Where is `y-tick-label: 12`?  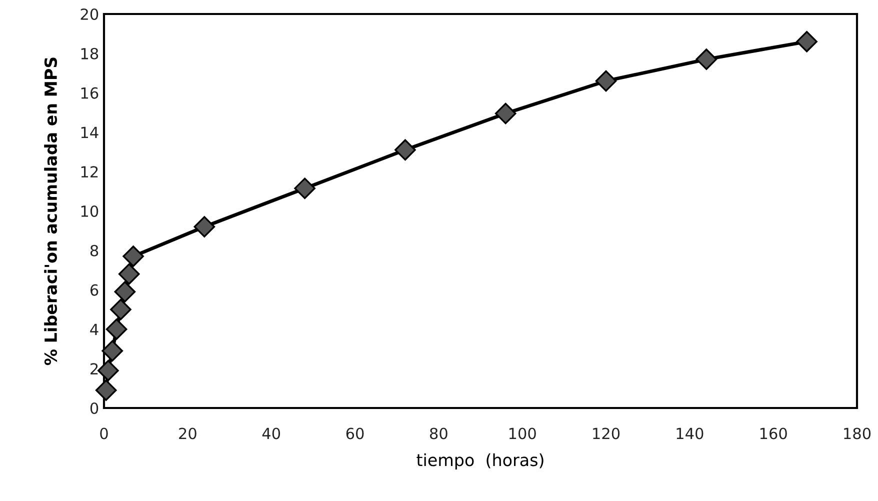 y-tick-label: 12 is located at coordinates (89, 172).